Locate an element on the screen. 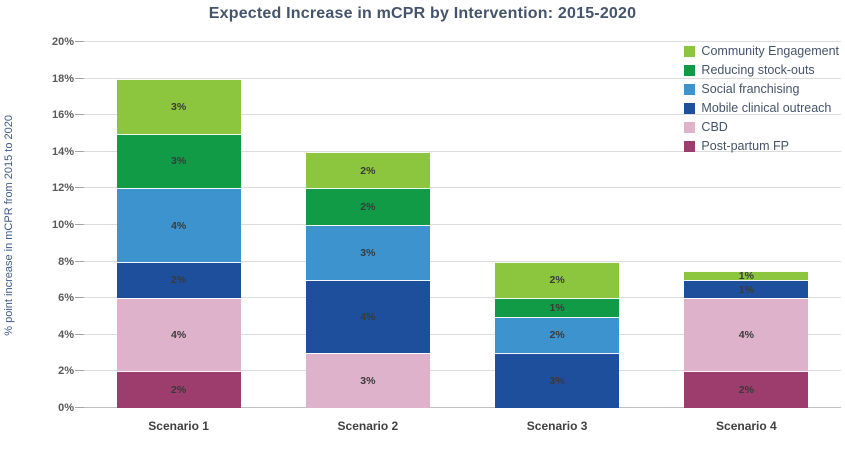 This screenshot has width=845, height=451. bar-segment-reducing-stock-outs: 2% is located at coordinates (367, 206).